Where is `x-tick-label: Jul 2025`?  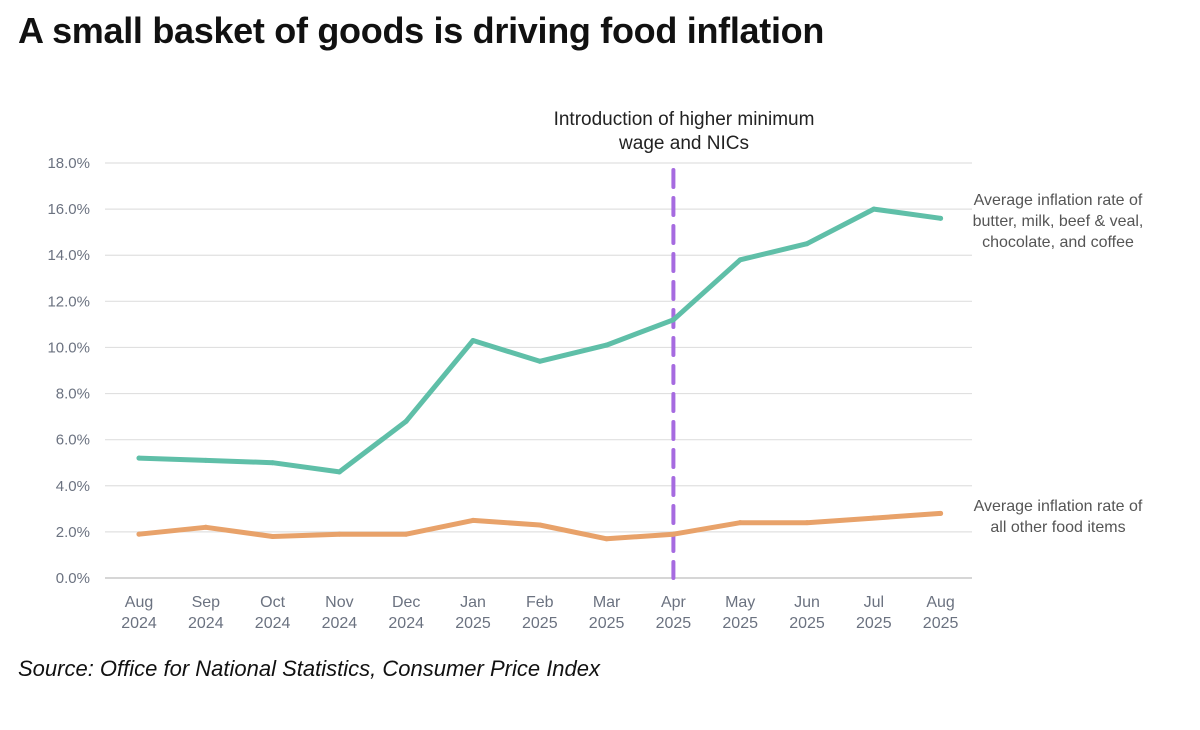
x-tick-label: Jul 2025 is located at coordinates (874, 613).